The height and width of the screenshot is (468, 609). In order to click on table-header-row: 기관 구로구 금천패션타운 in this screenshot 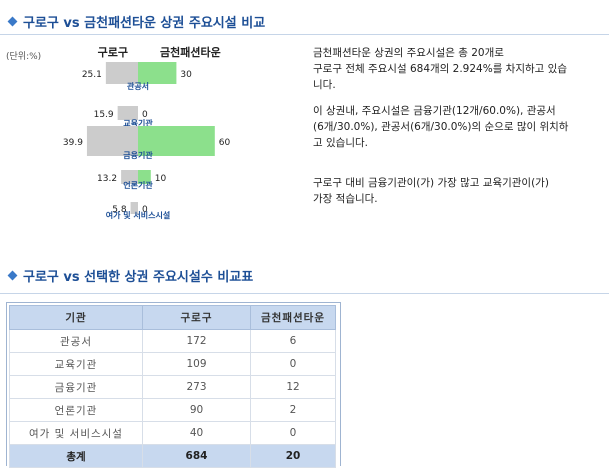, I will do `click(172, 317)`.